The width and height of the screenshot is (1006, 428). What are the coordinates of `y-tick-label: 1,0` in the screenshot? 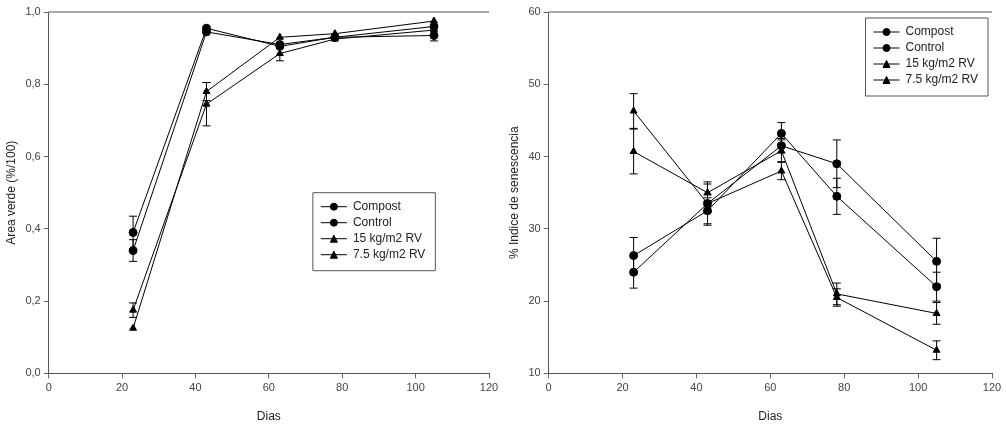 It's located at (33, 11).